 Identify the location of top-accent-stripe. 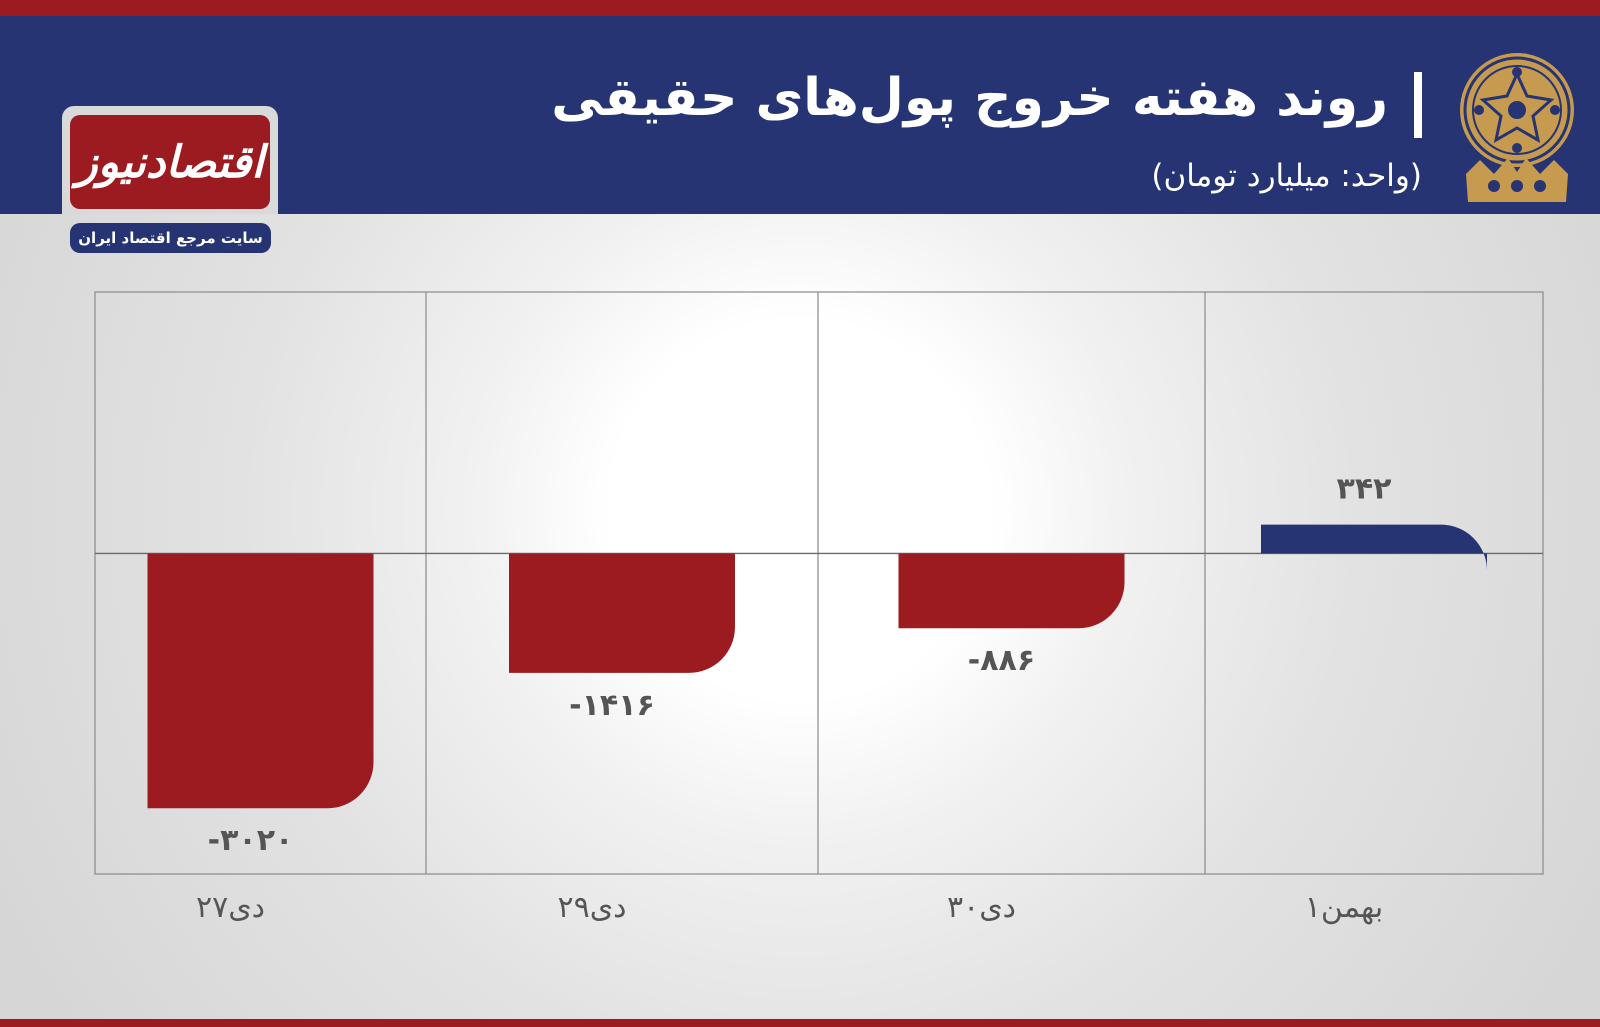
(800, 8).